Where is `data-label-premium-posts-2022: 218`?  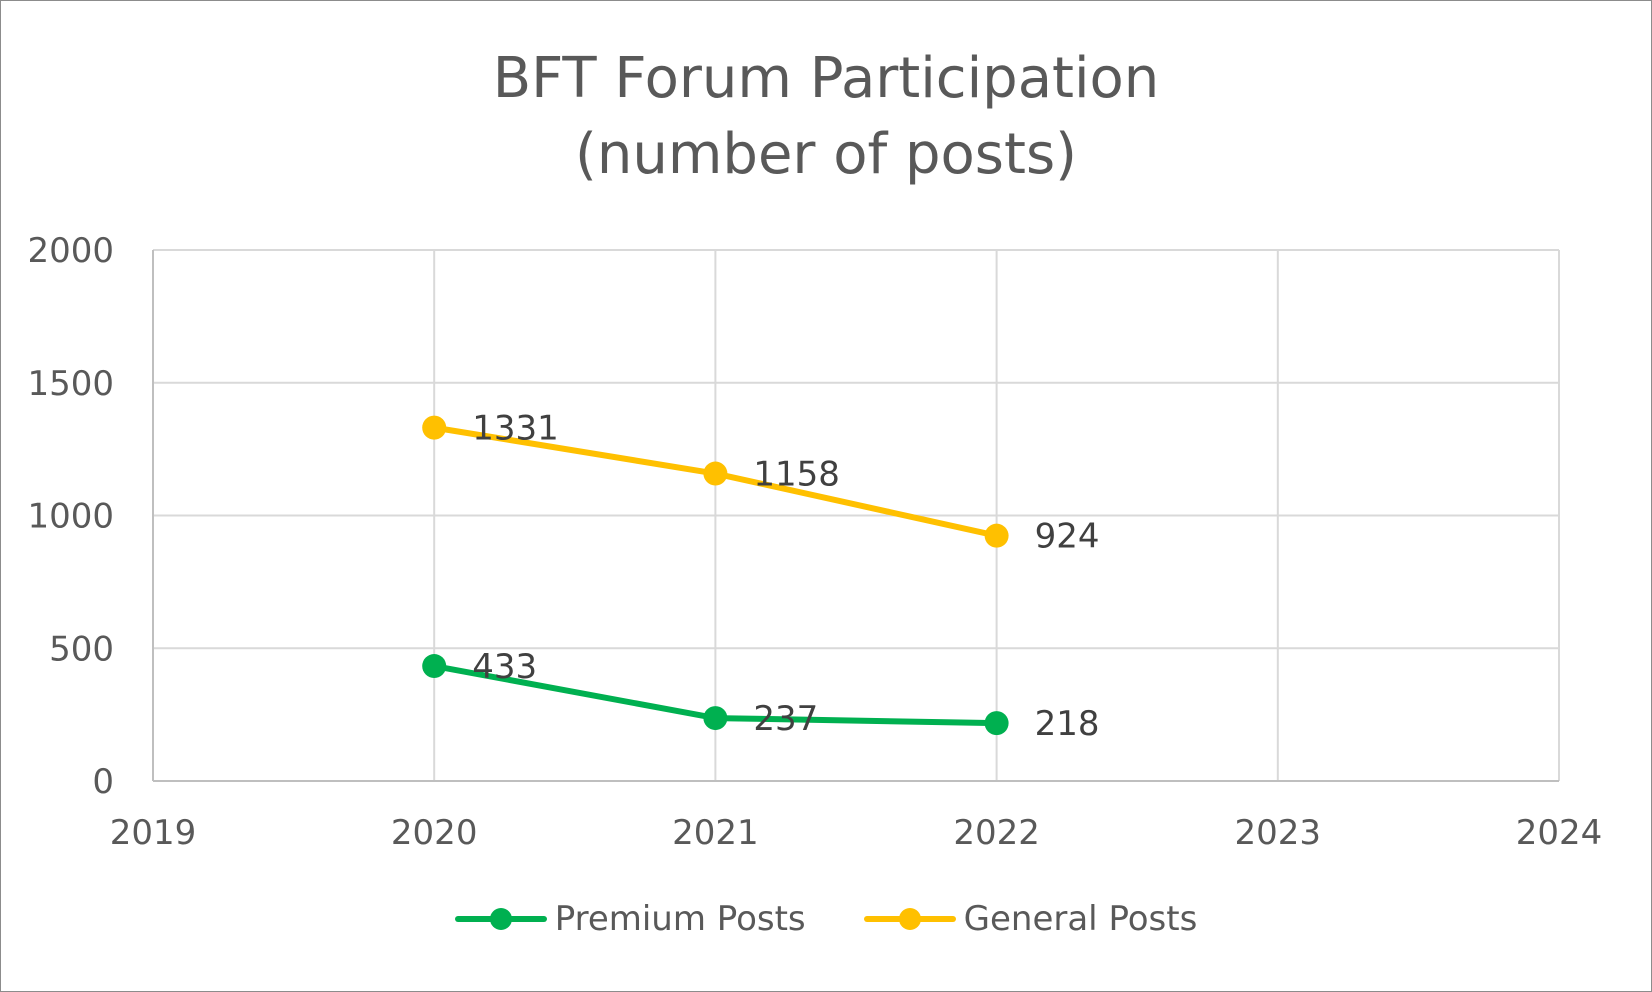 data-label-premium-posts-2022: 218 is located at coordinates (1067, 724).